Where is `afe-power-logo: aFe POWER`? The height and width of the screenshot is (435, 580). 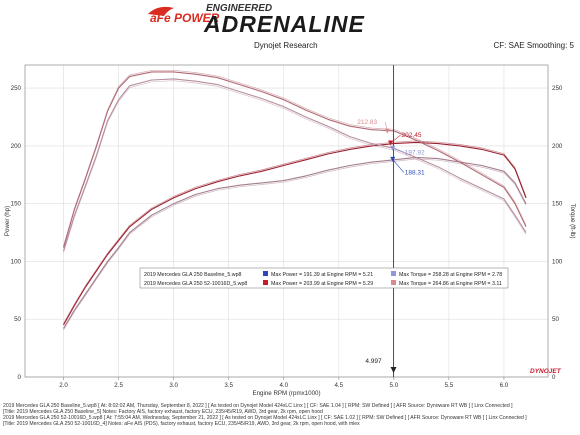
afe-power-logo: aFe POWER is located at coordinates (184, 15).